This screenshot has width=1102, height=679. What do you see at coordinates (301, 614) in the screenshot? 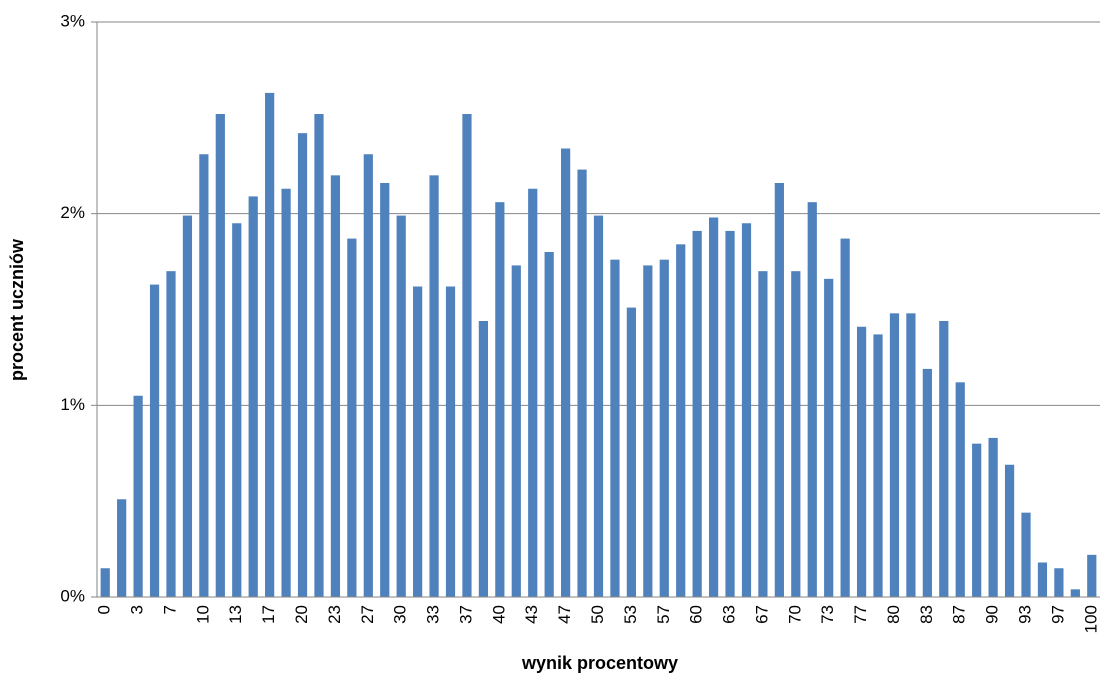
I see `x-tick-label: 20` at bounding box center [301, 614].